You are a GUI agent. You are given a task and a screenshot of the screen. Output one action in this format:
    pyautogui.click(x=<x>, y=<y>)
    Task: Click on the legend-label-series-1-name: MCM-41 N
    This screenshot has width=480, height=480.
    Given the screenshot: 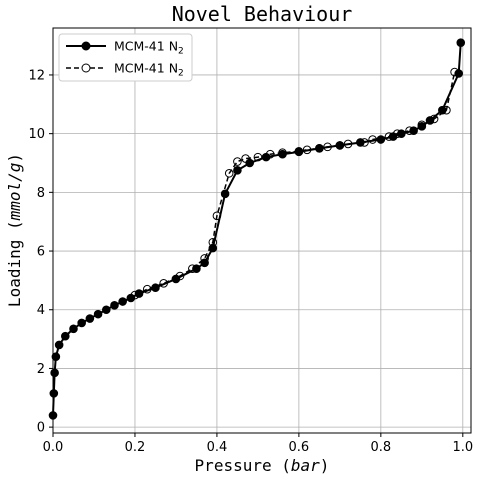 What is the action you would take?
    pyautogui.click(x=146, y=46)
    